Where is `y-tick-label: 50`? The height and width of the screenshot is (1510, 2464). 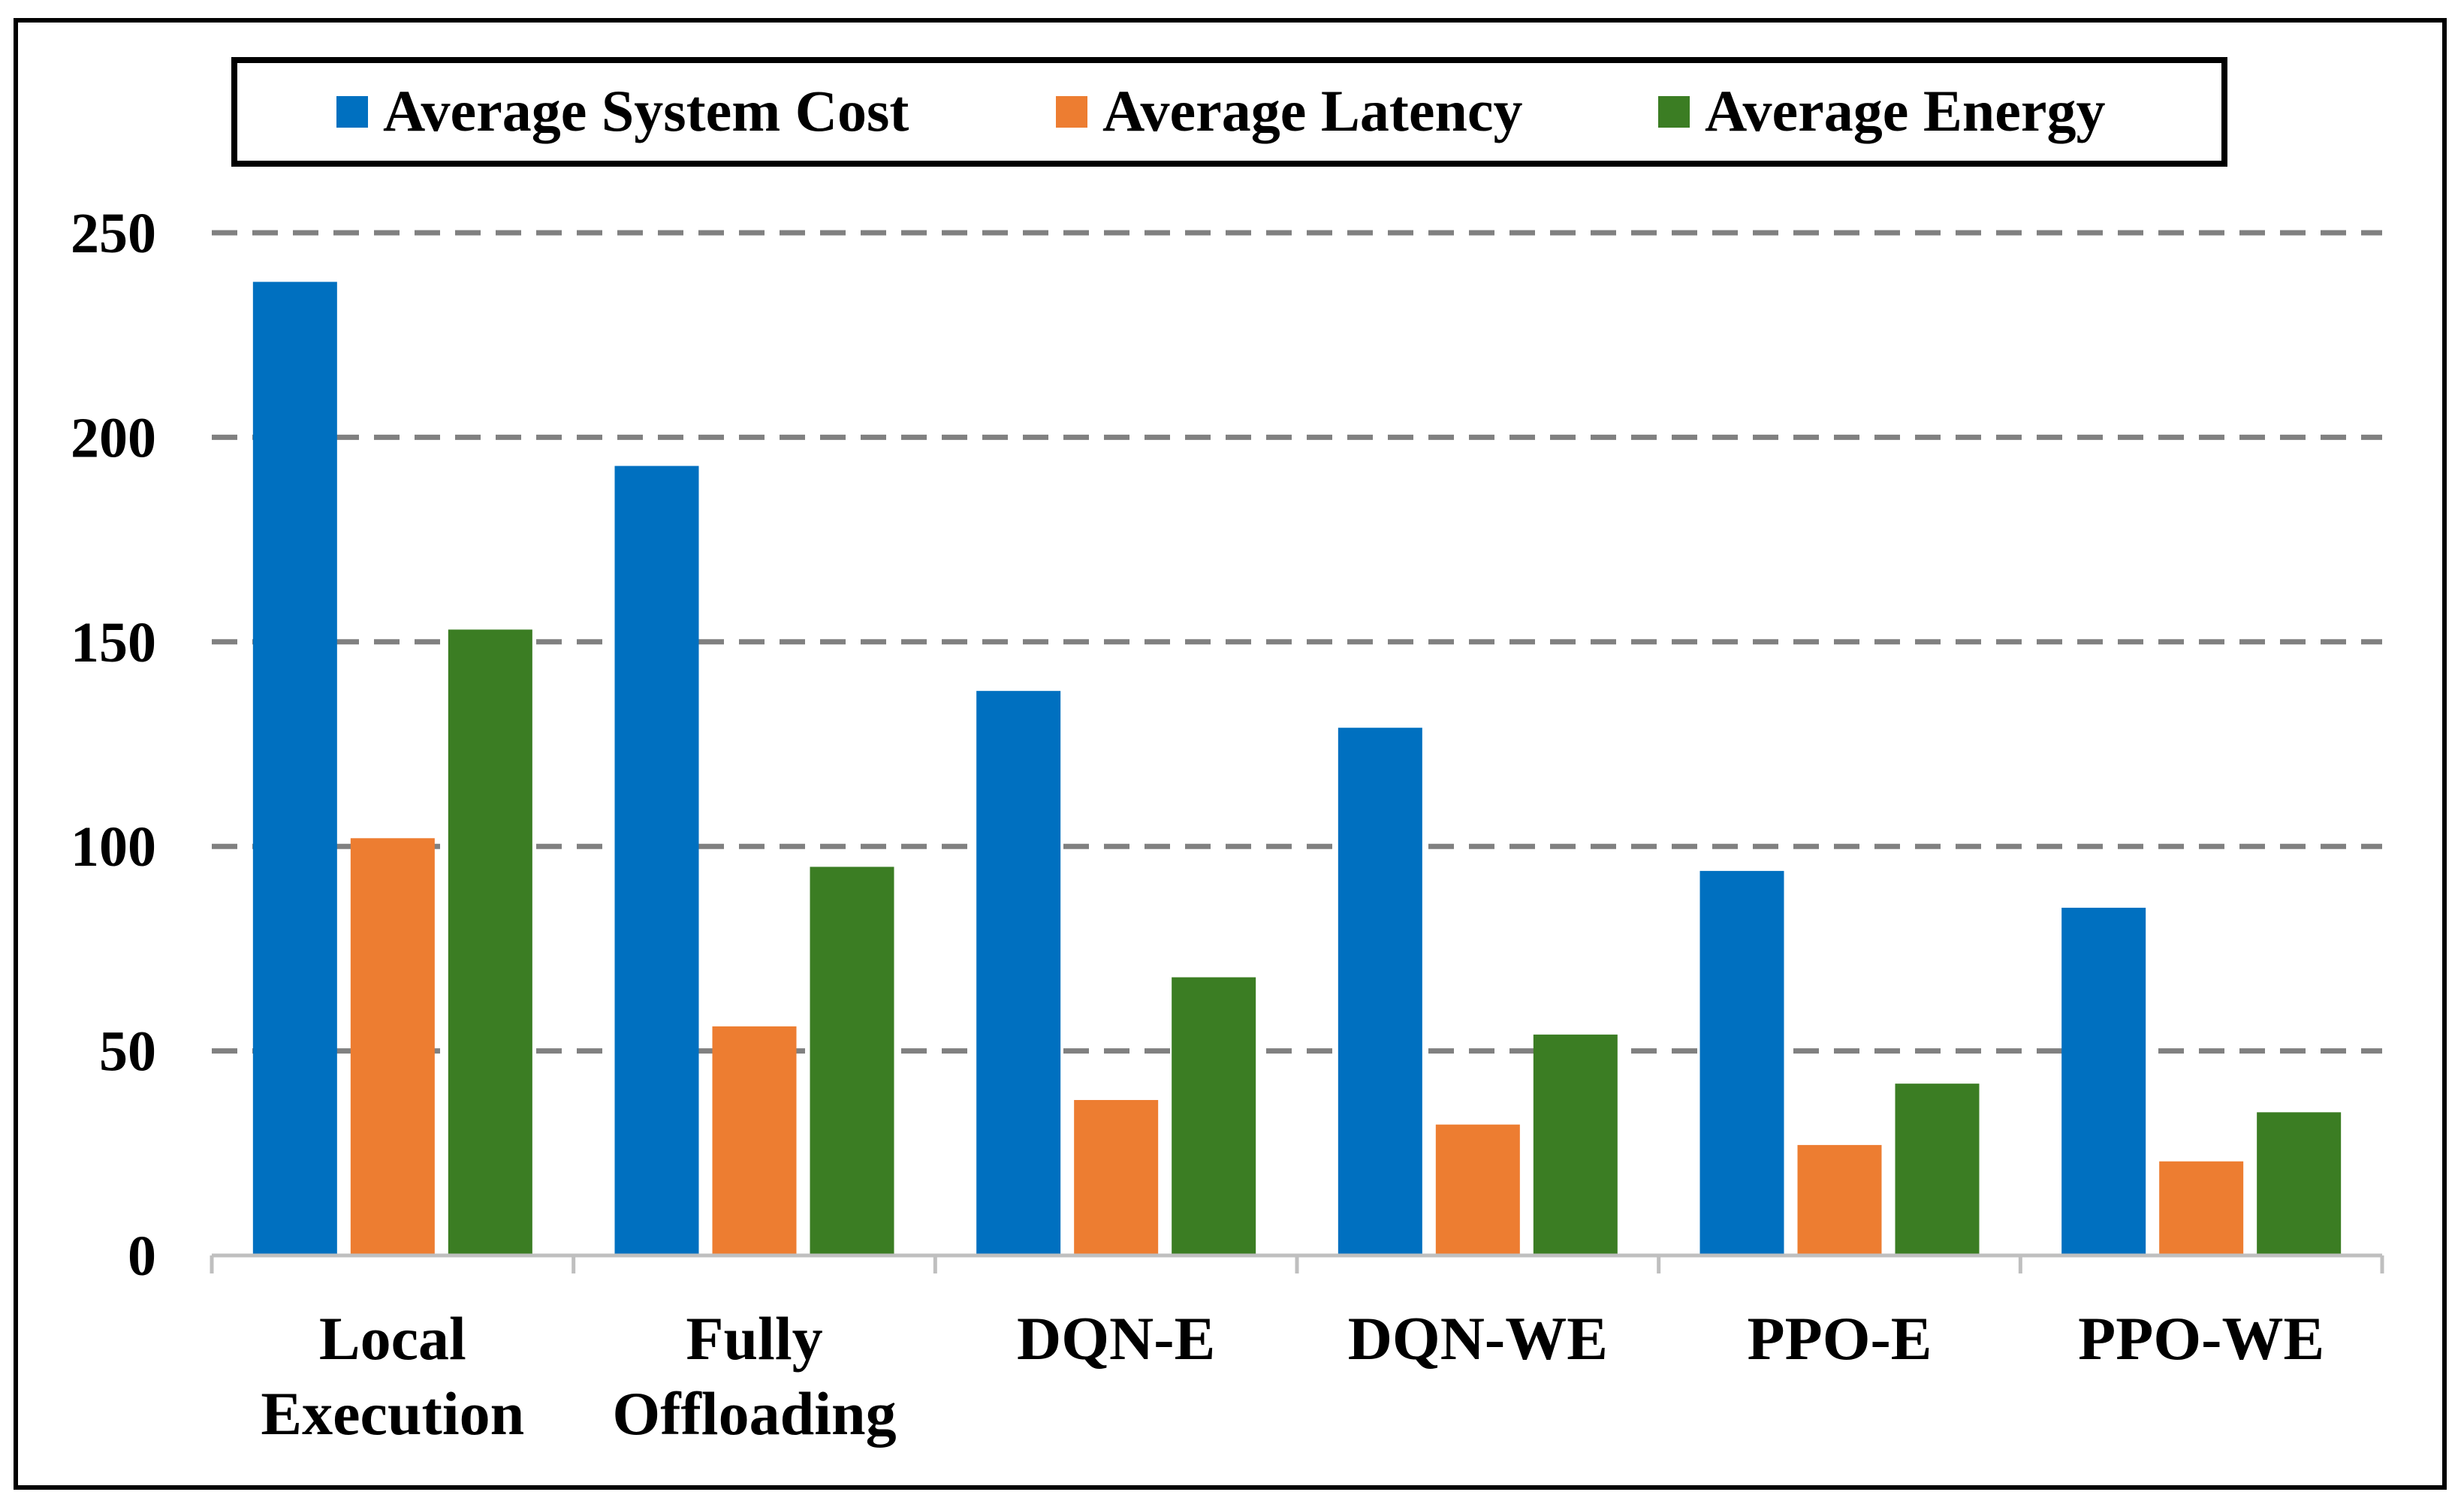 y-tick-label: 50 is located at coordinates (127, 1052).